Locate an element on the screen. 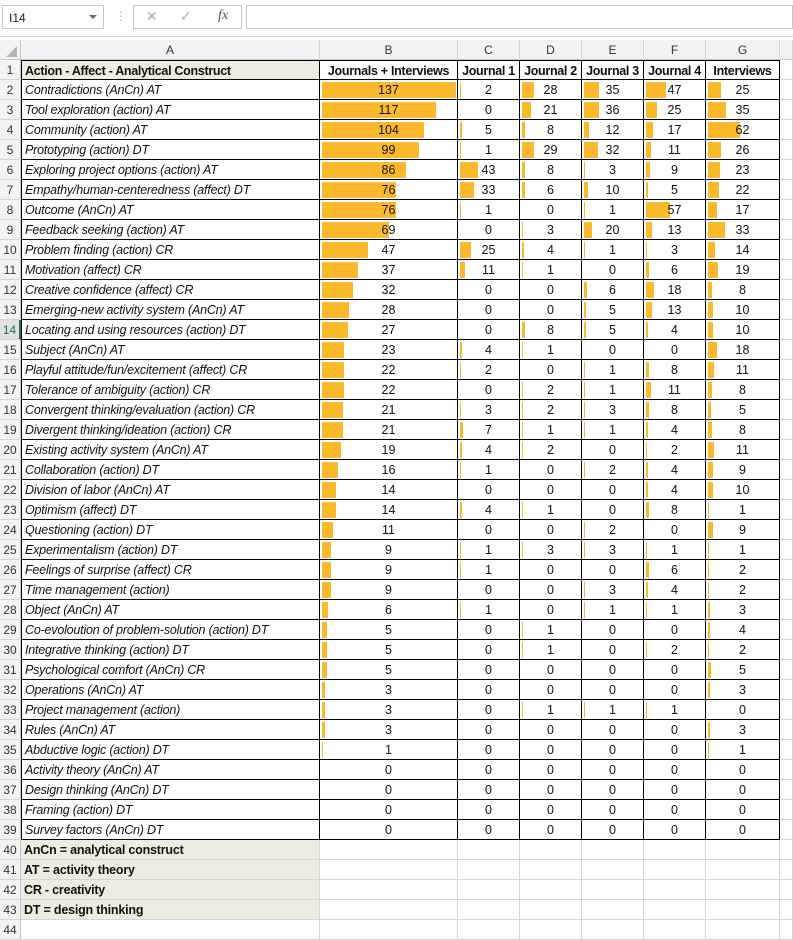 This screenshot has height=940, width=793. construct-cell: Object (AnCn) AT is located at coordinates (170, 610).